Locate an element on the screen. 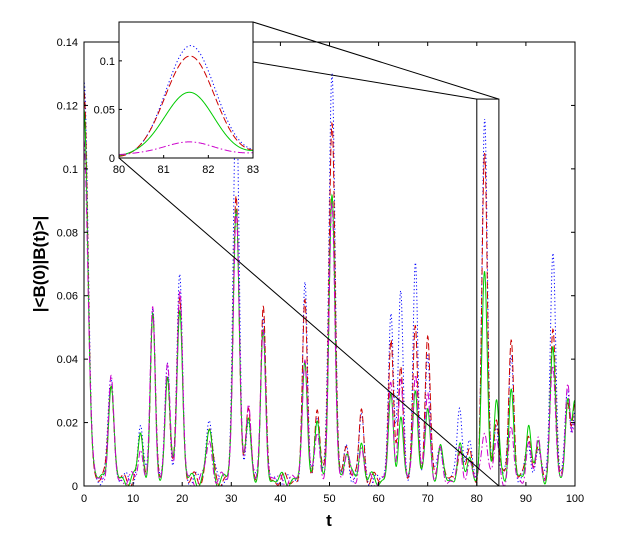 This screenshot has height=545, width=635. inset-x-tick-label: 80 is located at coordinates (119, 170).